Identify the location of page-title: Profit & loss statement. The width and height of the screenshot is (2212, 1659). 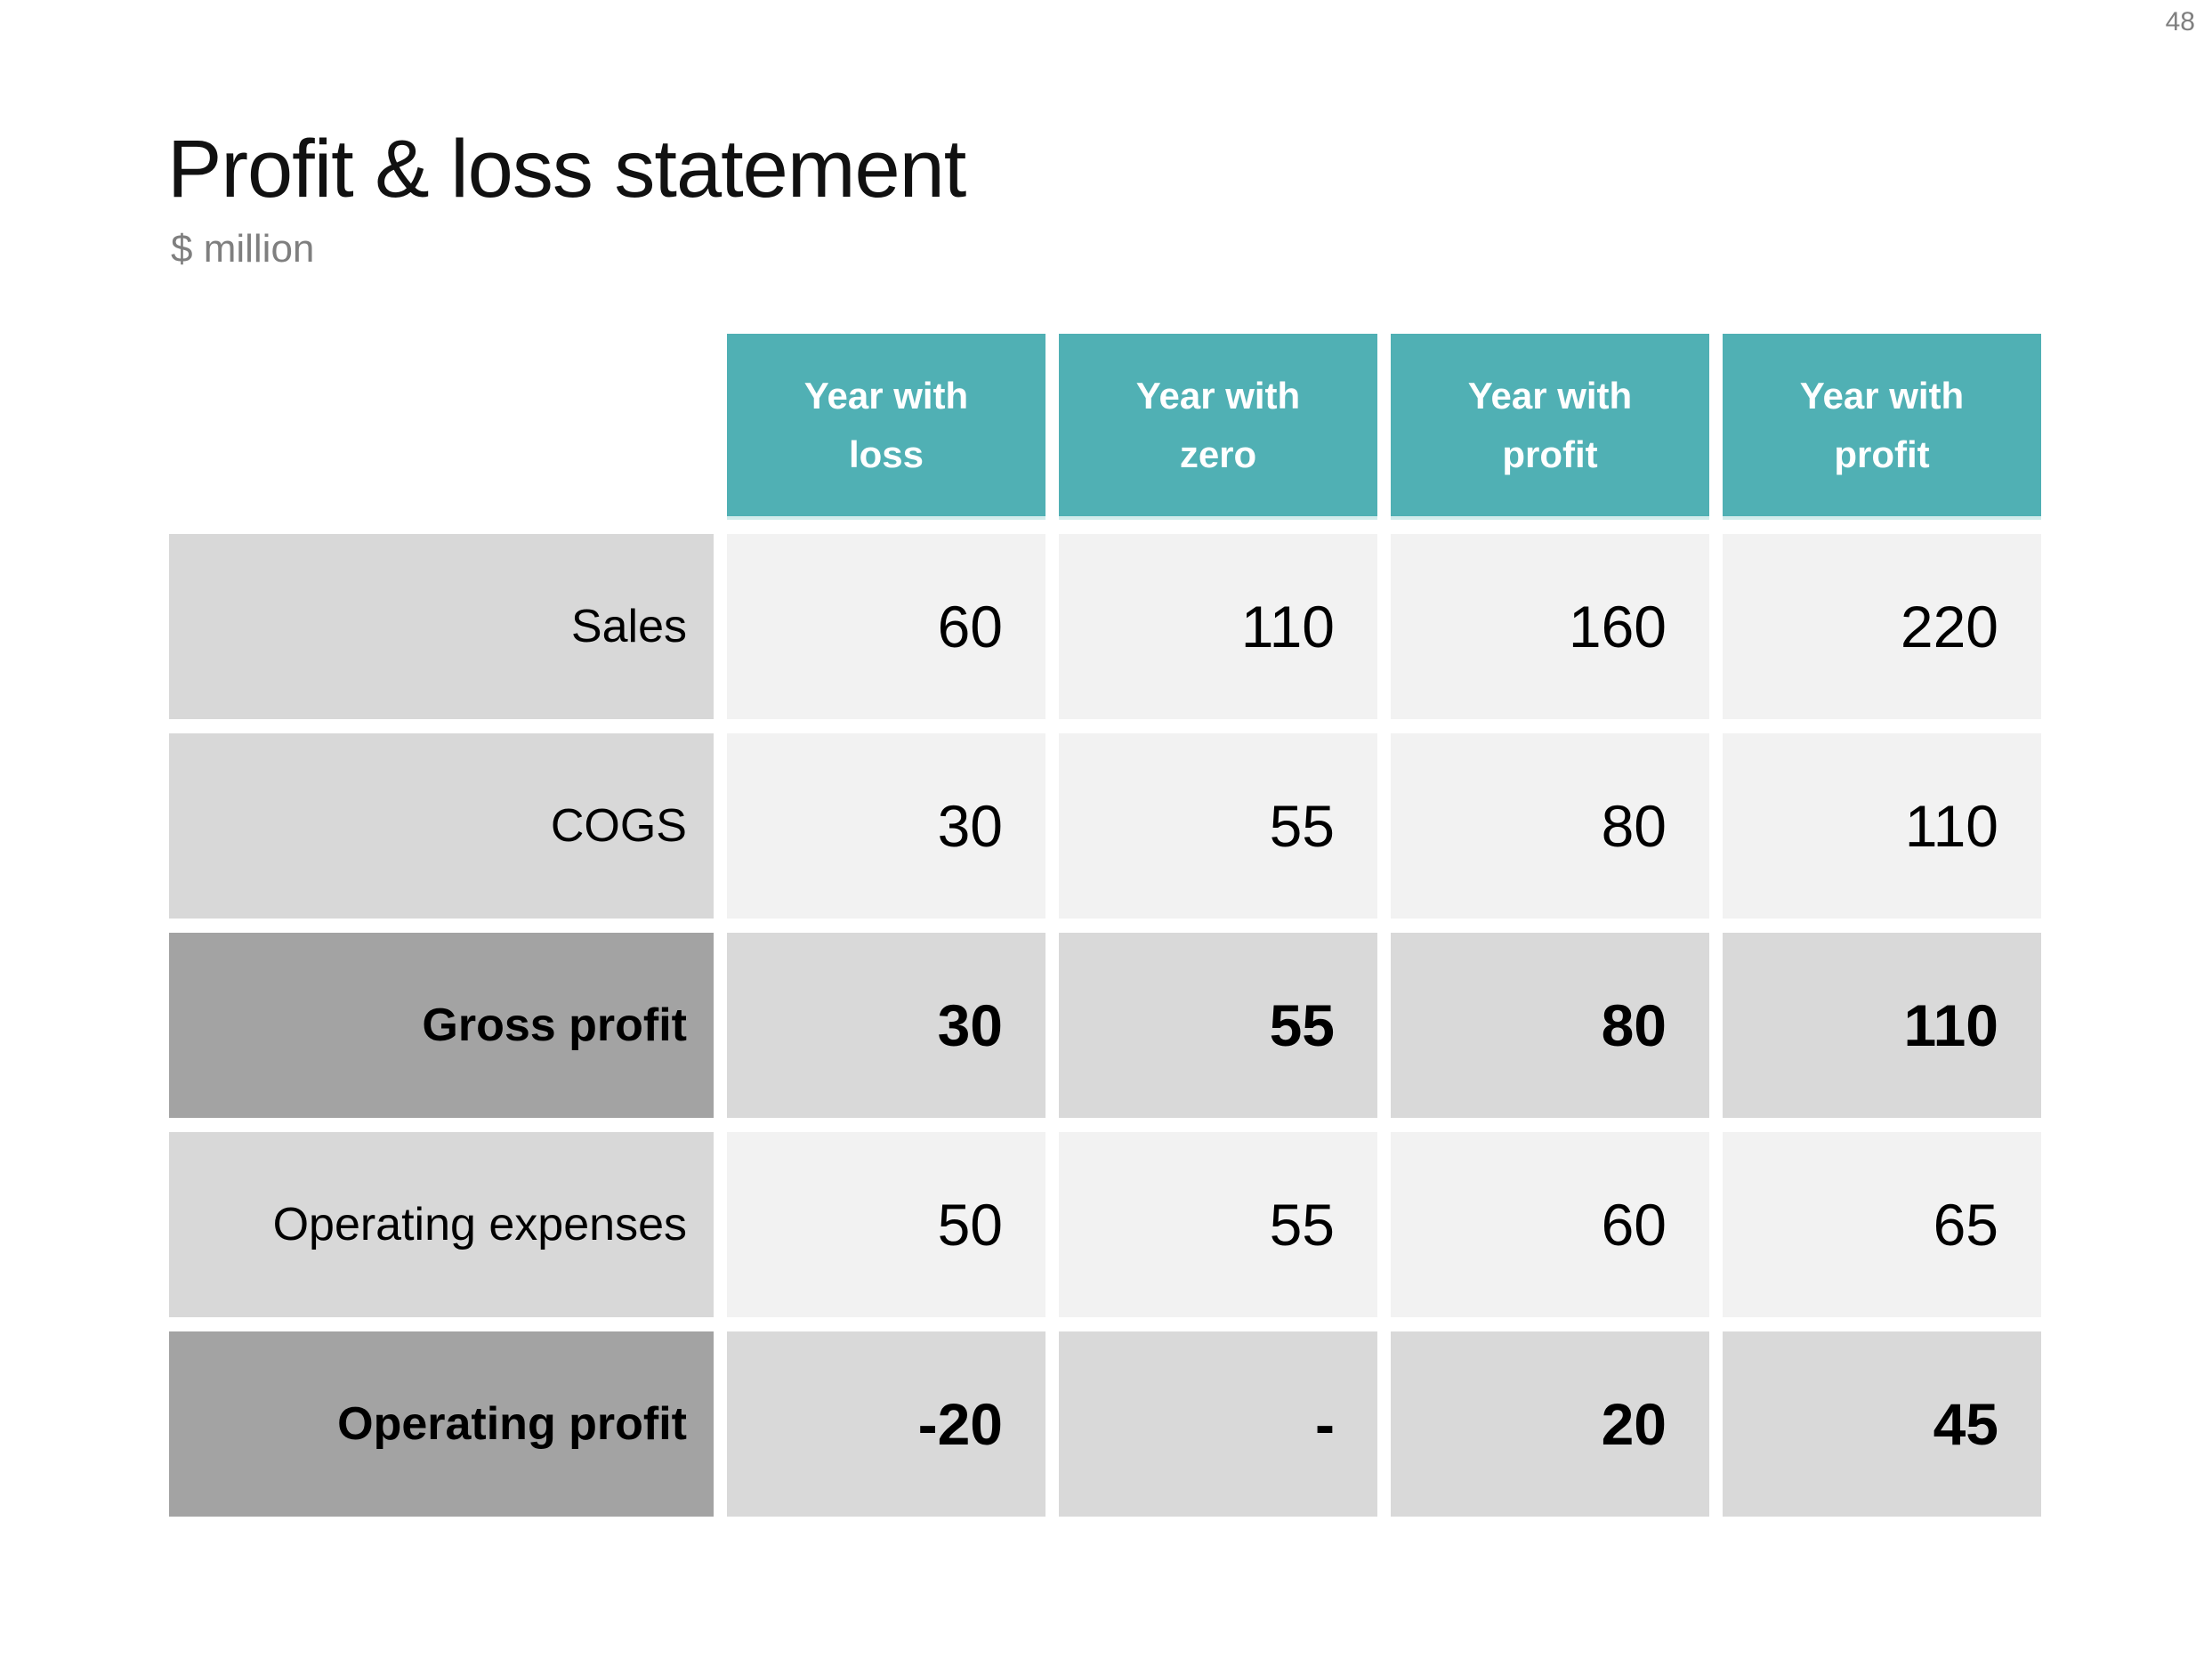
(567, 169).